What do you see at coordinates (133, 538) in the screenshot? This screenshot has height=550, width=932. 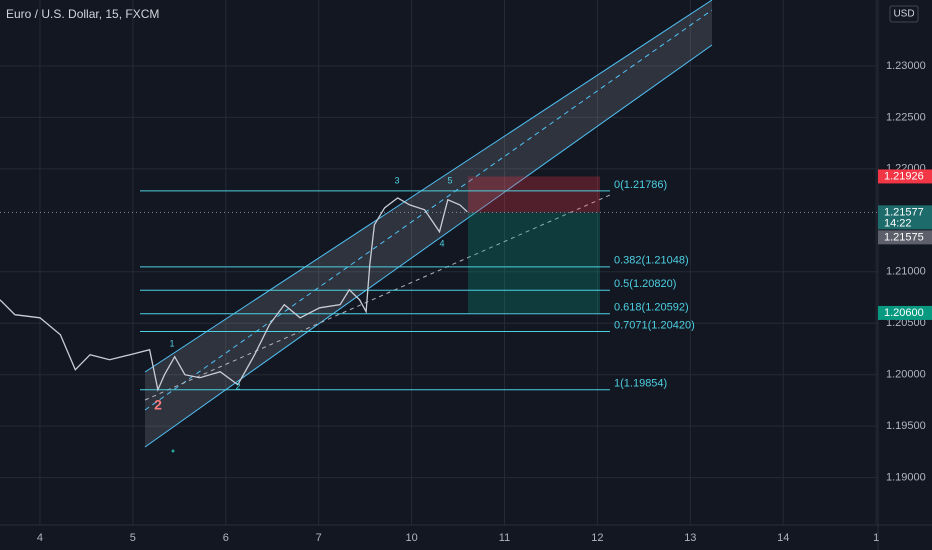 I see `x-tick-label: 5` at bounding box center [133, 538].